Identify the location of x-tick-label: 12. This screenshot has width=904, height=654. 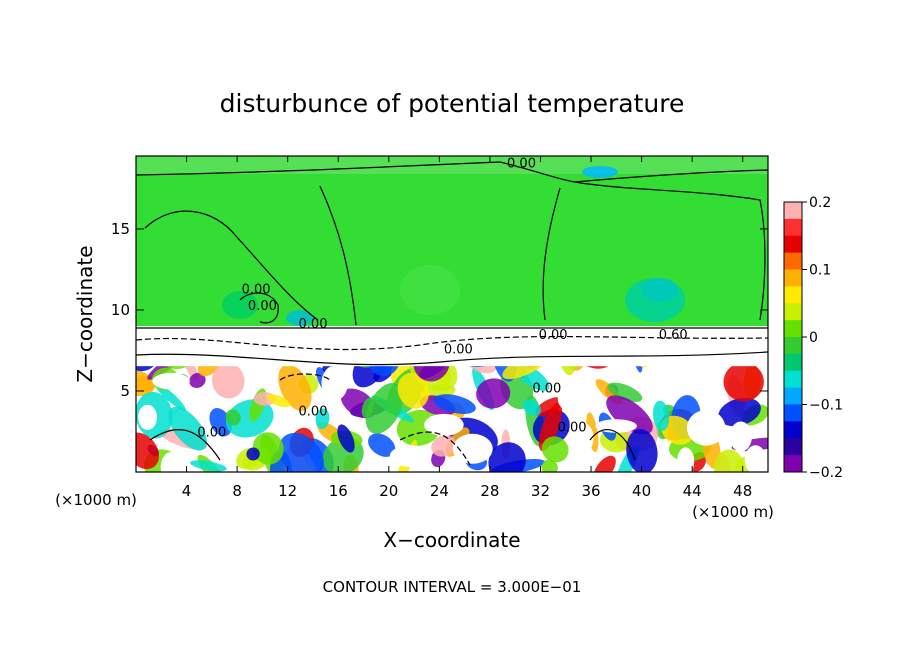
(287, 491).